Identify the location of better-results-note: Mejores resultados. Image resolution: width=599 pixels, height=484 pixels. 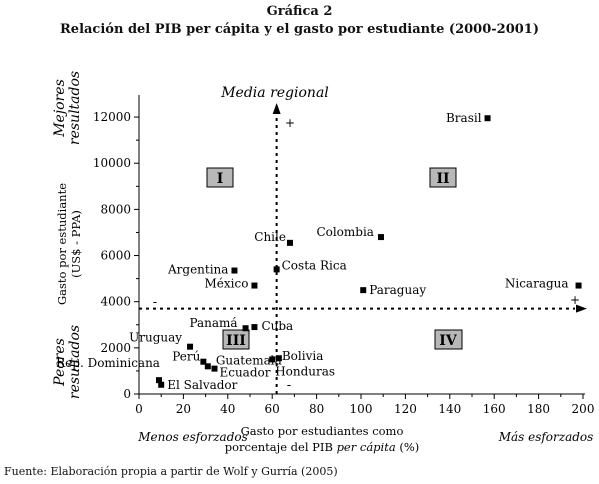
(67, 108).